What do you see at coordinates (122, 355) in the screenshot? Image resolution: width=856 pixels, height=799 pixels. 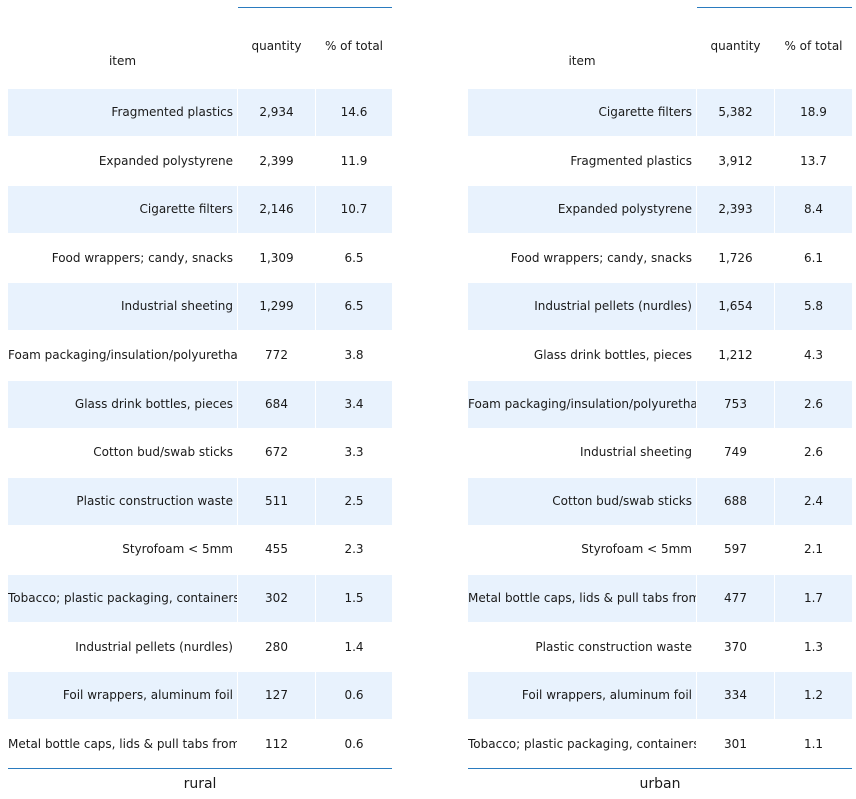 I see `item-cell: Foam packaging/insulation/polyurethane` at bounding box center [122, 355].